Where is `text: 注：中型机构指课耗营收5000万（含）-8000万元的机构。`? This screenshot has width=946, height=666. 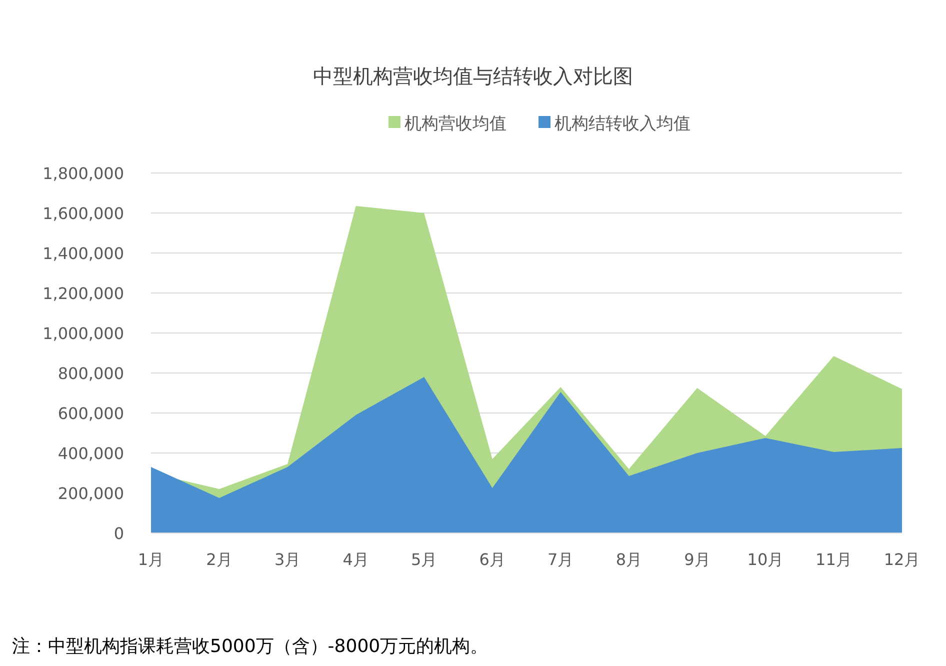
text: 注：中型机构指课耗营收5000万（含）-8000万元的机构。 is located at coordinates (250, 646).